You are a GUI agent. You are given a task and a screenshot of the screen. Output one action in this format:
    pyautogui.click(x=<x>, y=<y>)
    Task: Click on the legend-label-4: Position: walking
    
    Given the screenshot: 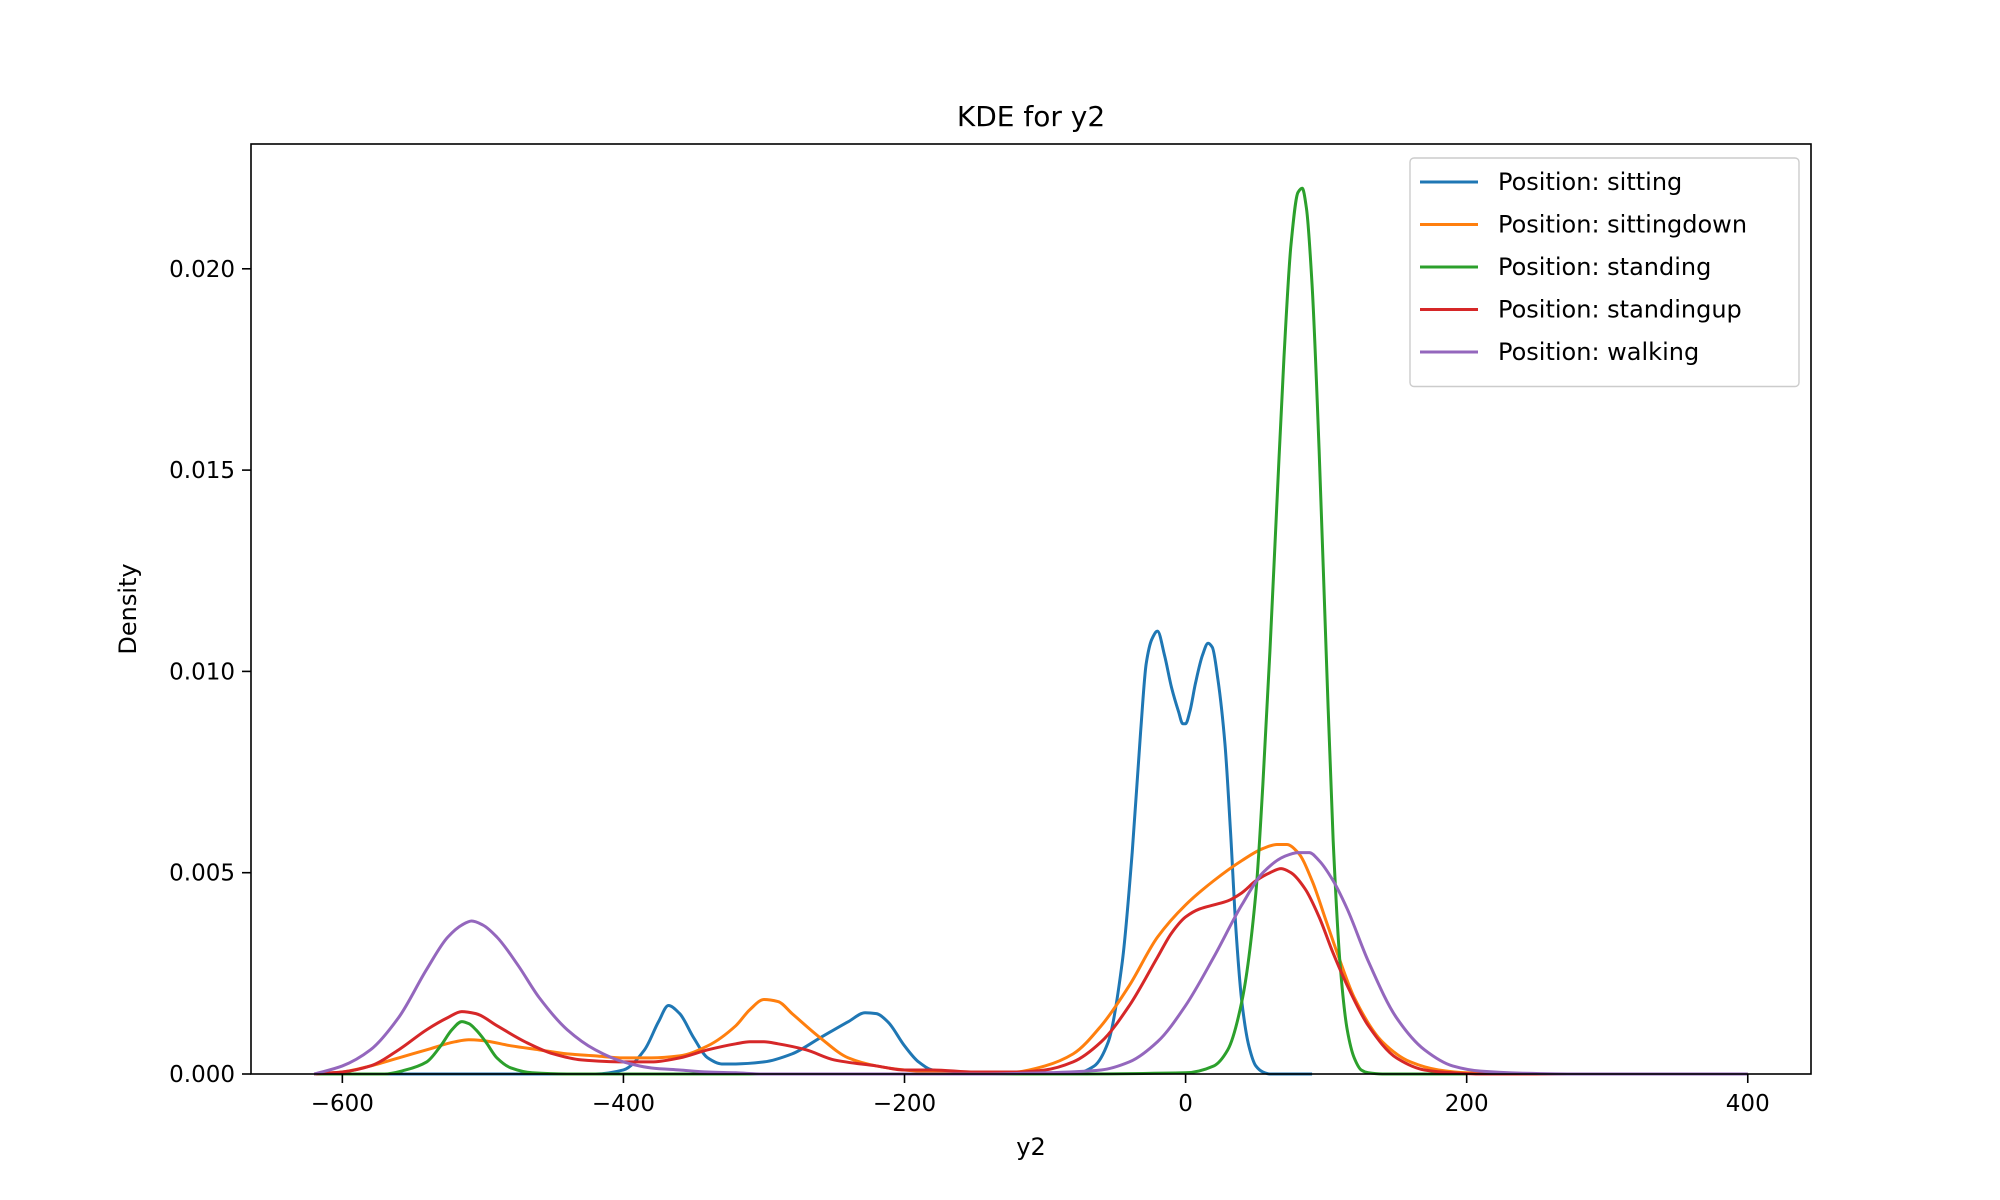 What is the action you would take?
    pyautogui.click(x=1598, y=352)
    